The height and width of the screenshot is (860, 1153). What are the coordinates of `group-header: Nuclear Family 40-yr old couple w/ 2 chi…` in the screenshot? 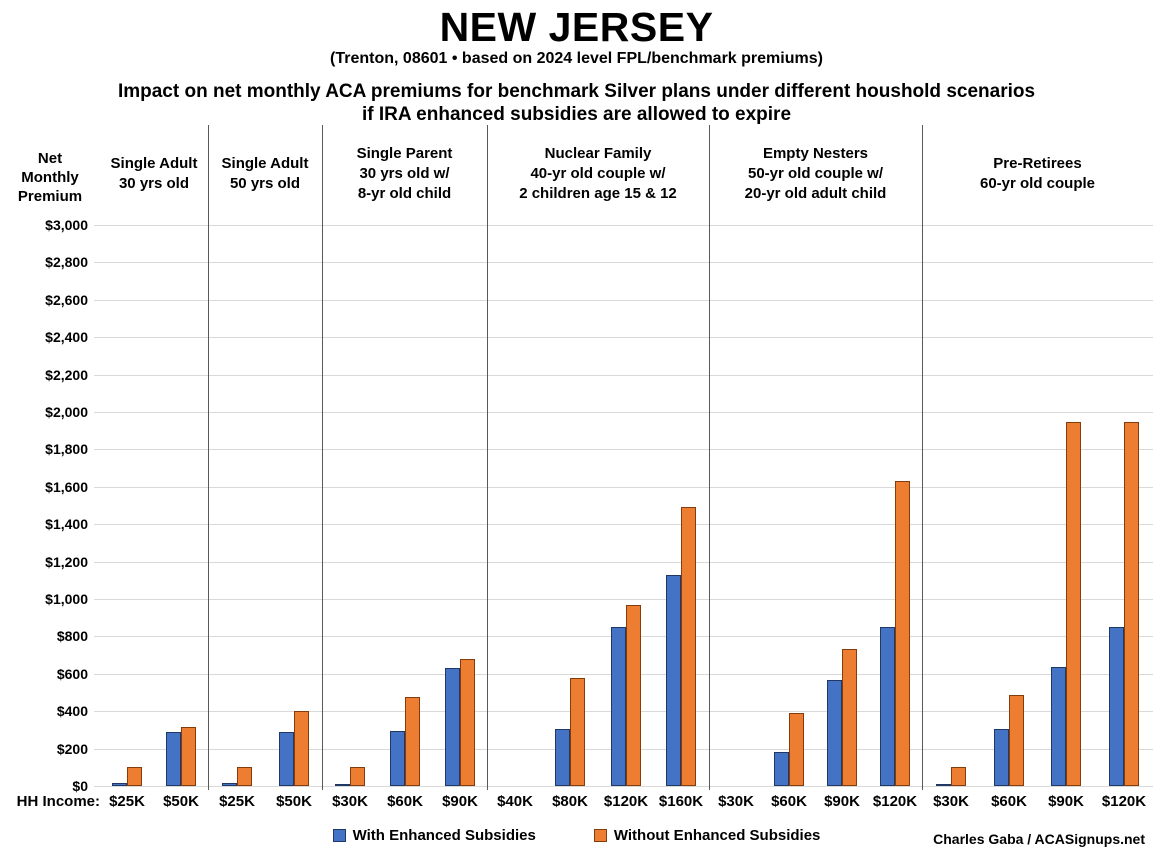 It's located at (598, 173).